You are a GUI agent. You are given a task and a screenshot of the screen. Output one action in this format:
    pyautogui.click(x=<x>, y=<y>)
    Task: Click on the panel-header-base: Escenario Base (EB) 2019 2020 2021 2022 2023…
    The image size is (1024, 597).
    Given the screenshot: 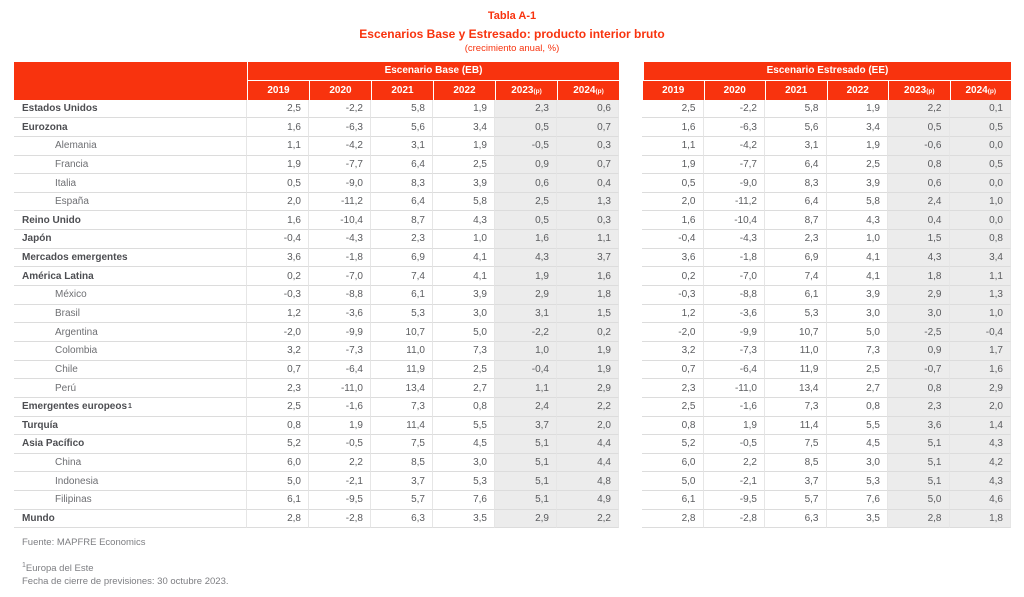 What is the action you would take?
    pyautogui.click(x=433, y=80)
    